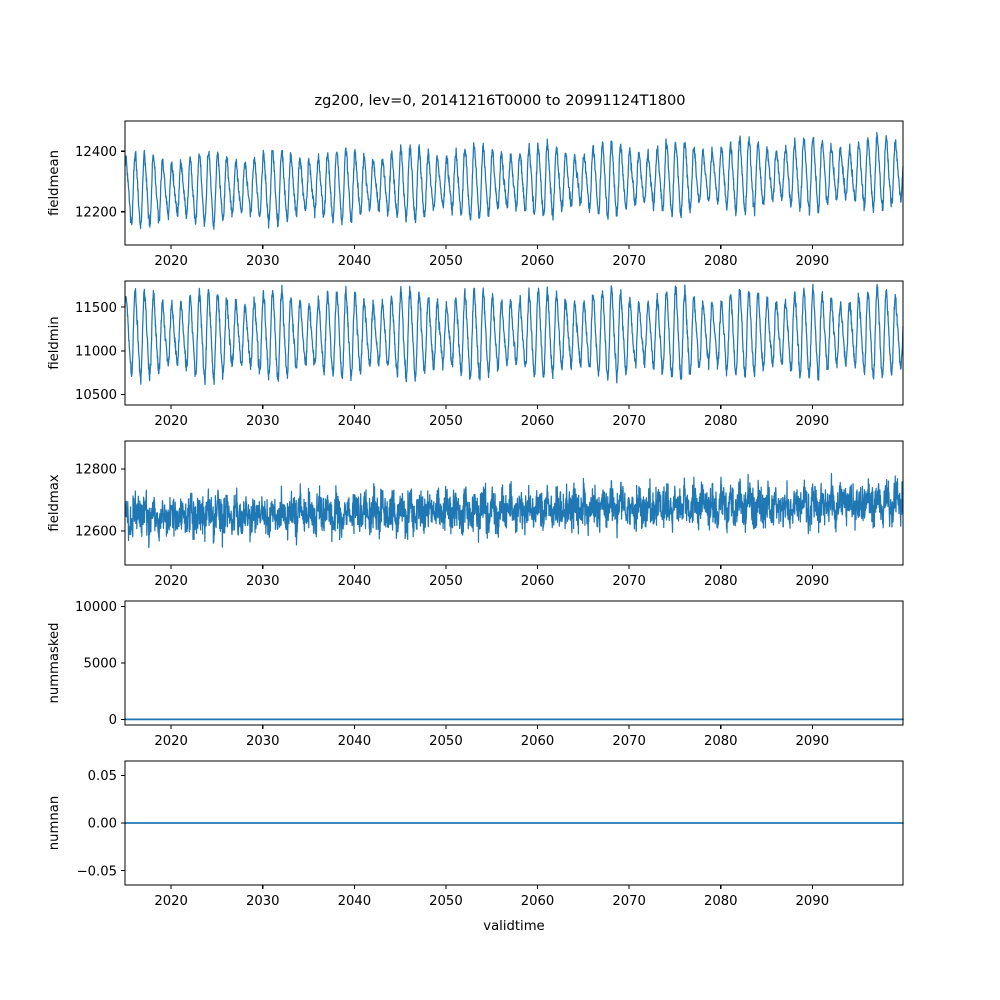 The width and height of the screenshot is (1000, 1000). Describe the element at coordinates (100, 664) in the screenshot. I see `y-tick-label-nummasked-1: 5000` at that location.